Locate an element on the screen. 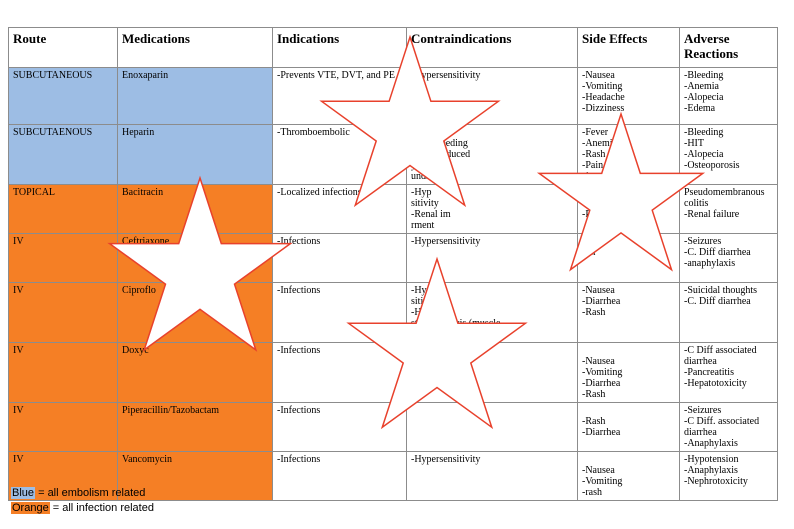 The image size is (794, 529). medication-cell: Piperacillin/Tazobactam is located at coordinates (195, 427).